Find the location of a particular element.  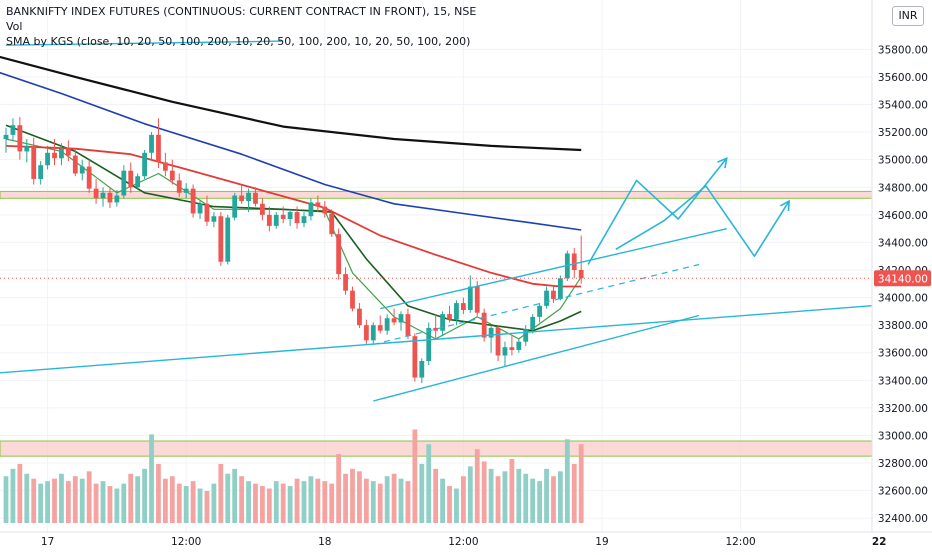

last-price-badge is located at coordinates (902, 278).